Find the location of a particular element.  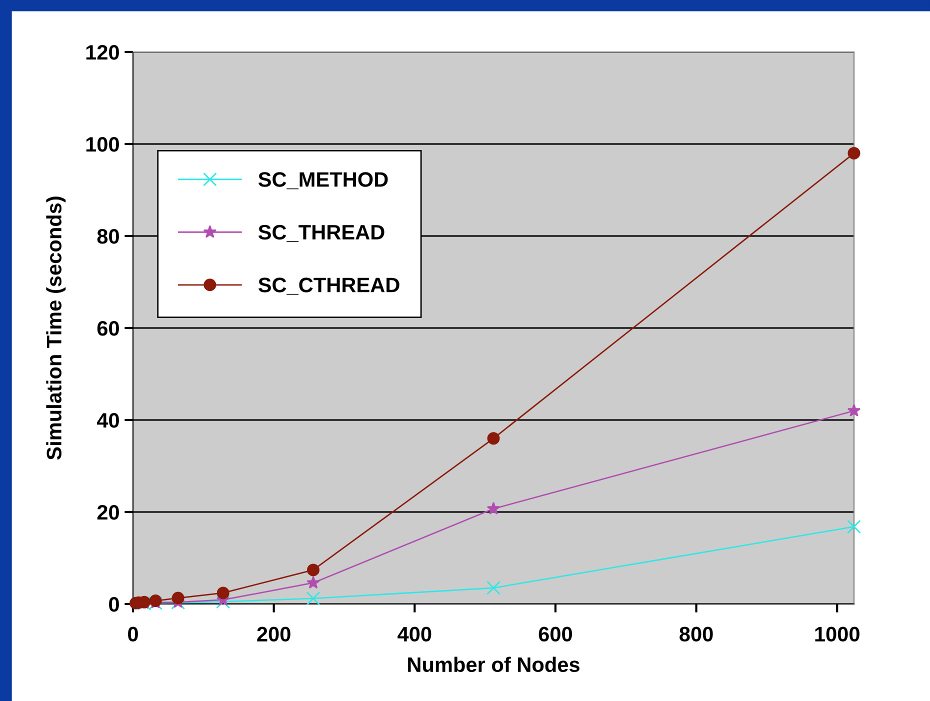

legend-label: SC_CTHREAD is located at coordinates (329, 286).